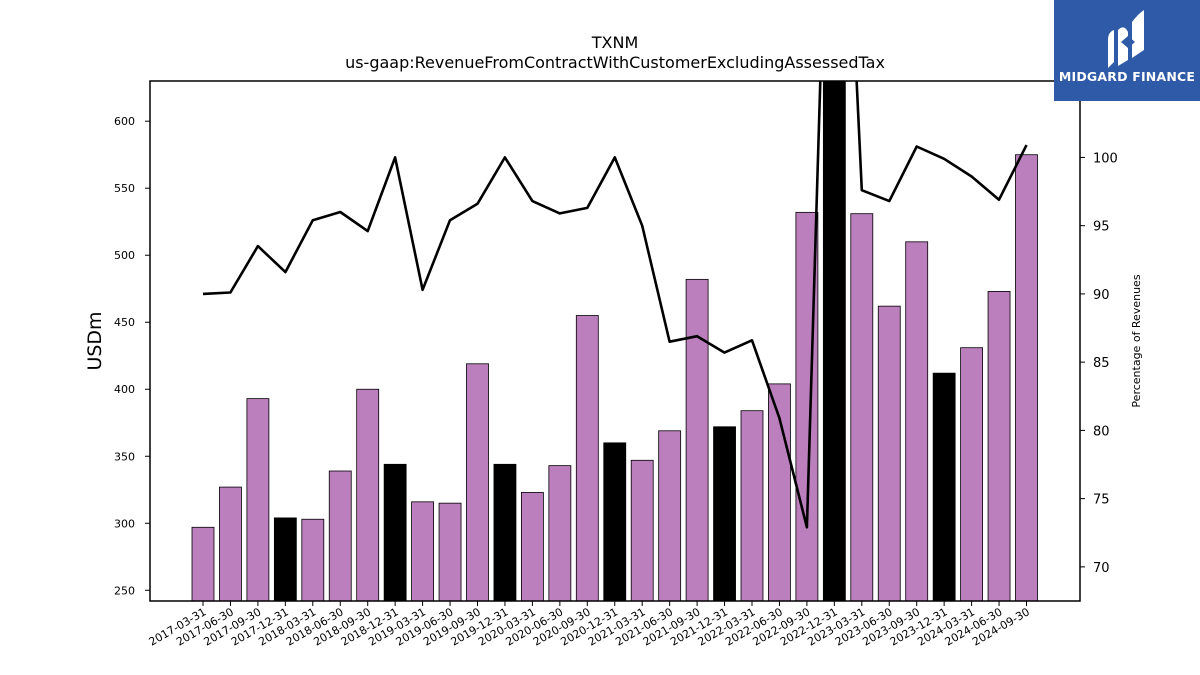 Image resolution: width=1200 pixels, height=675 pixels. What do you see at coordinates (1127, 76) in the screenshot?
I see `logo-text: MIDGARD FINANCE` at bounding box center [1127, 76].